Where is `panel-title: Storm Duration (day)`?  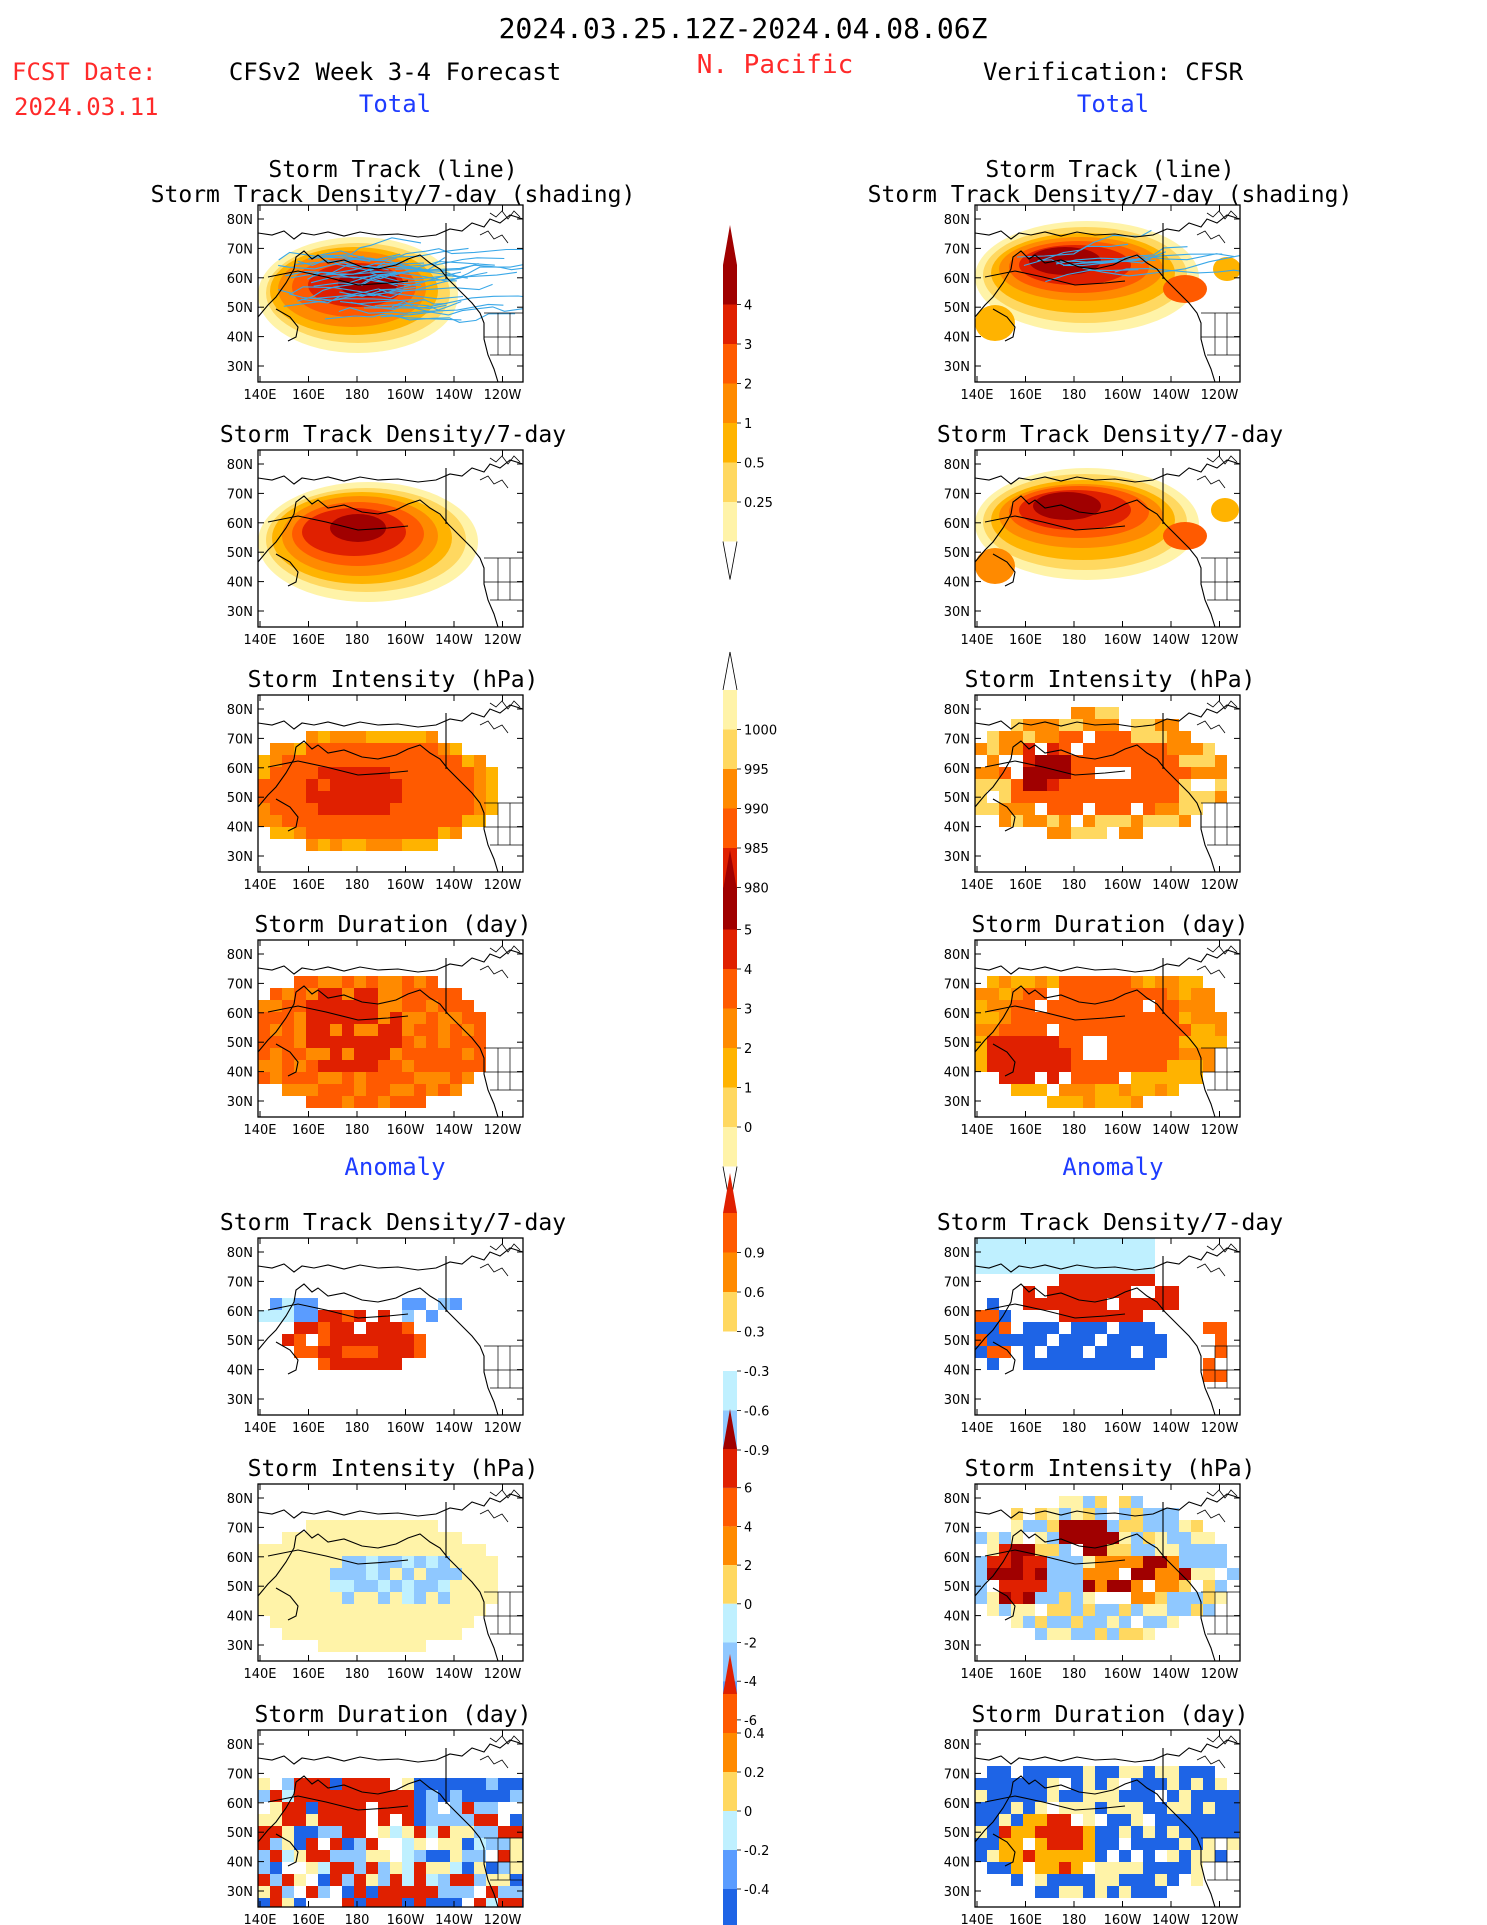 panel-title: Storm Duration (day) is located at coordinates (1110, 925).